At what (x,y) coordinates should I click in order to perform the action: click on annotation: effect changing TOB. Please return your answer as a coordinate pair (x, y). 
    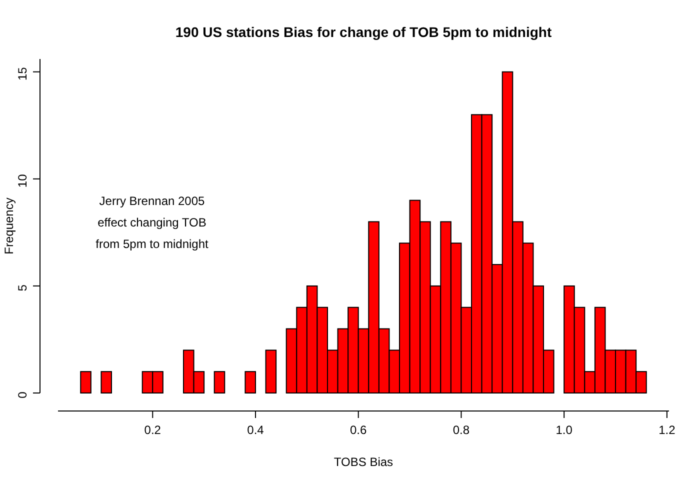
    Looking at the image, I should click on (152, 223).